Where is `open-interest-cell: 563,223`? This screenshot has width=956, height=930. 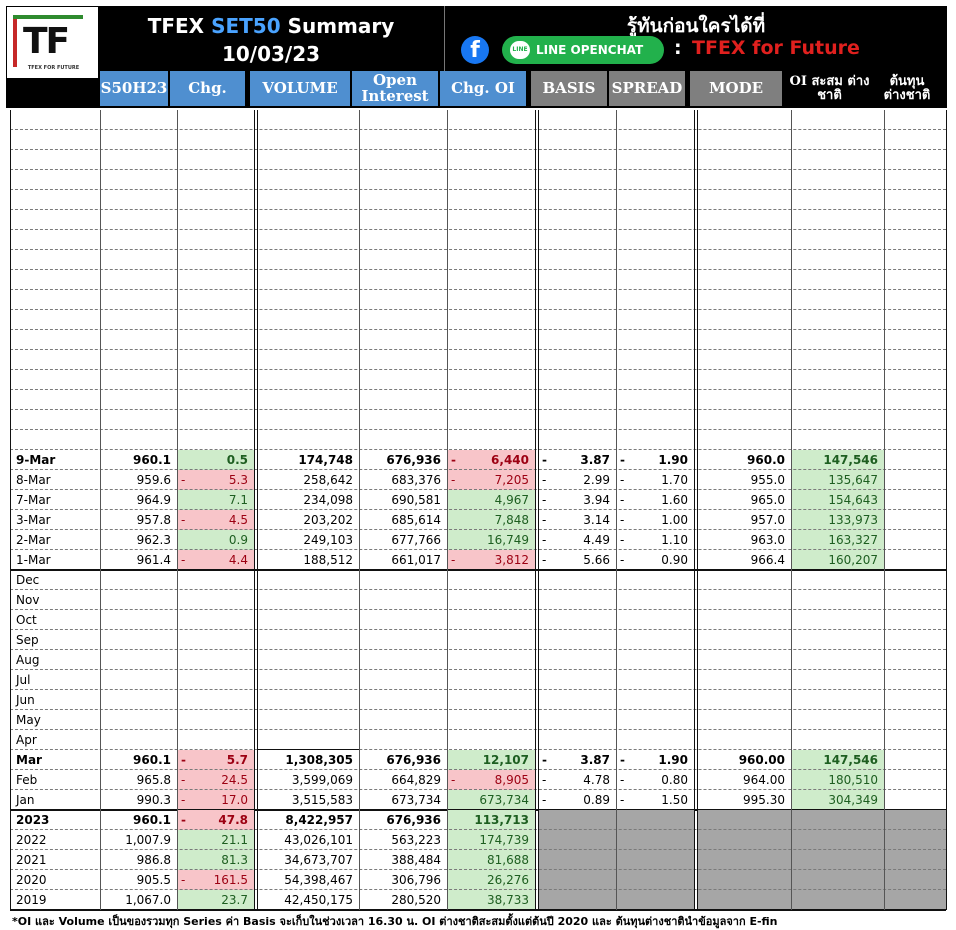
open-interest-cell: 563,223 is located at coordinates (416, 840).